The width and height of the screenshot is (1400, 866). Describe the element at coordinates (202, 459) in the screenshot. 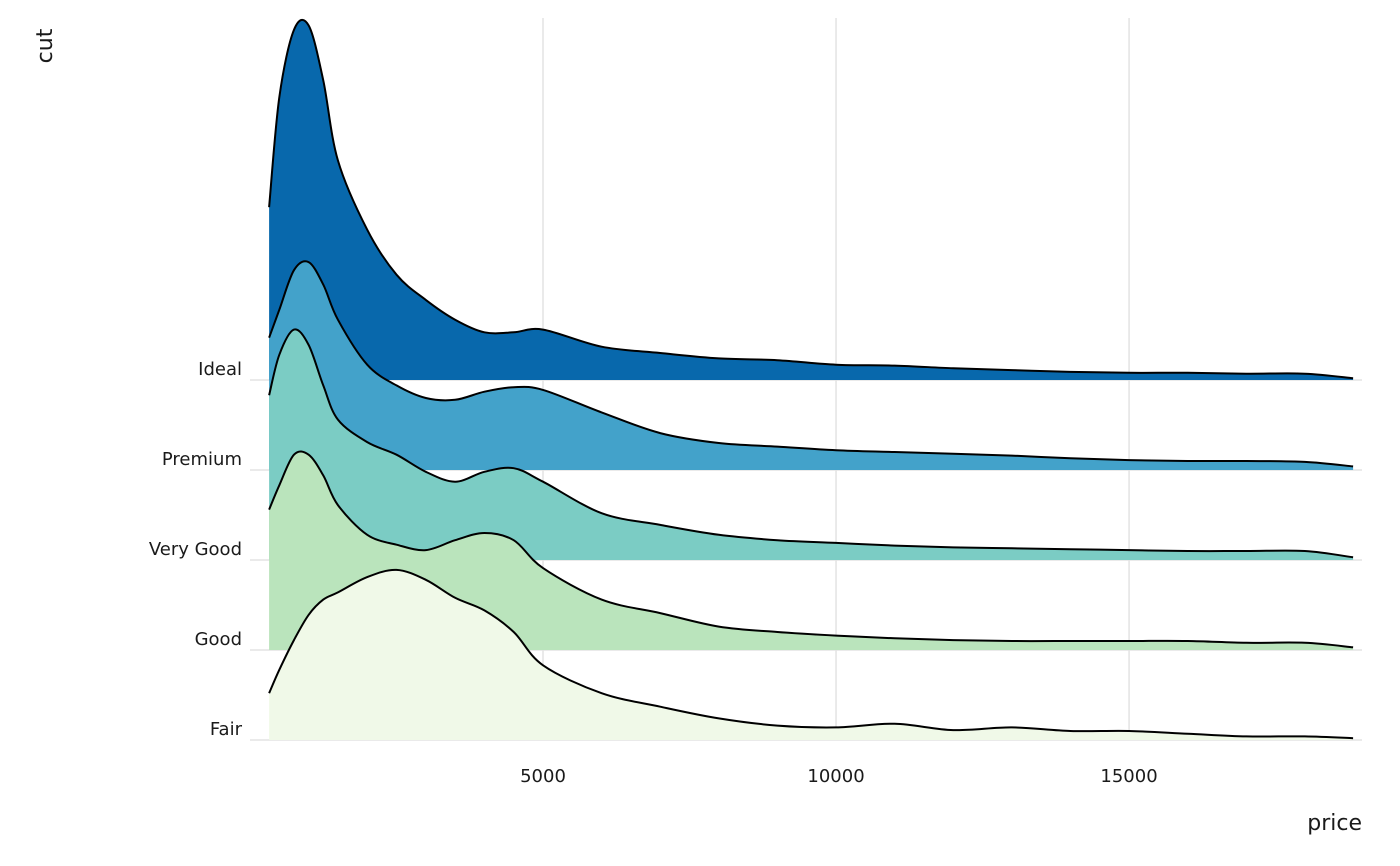

I see `y-tick-label: Premium` at that location.